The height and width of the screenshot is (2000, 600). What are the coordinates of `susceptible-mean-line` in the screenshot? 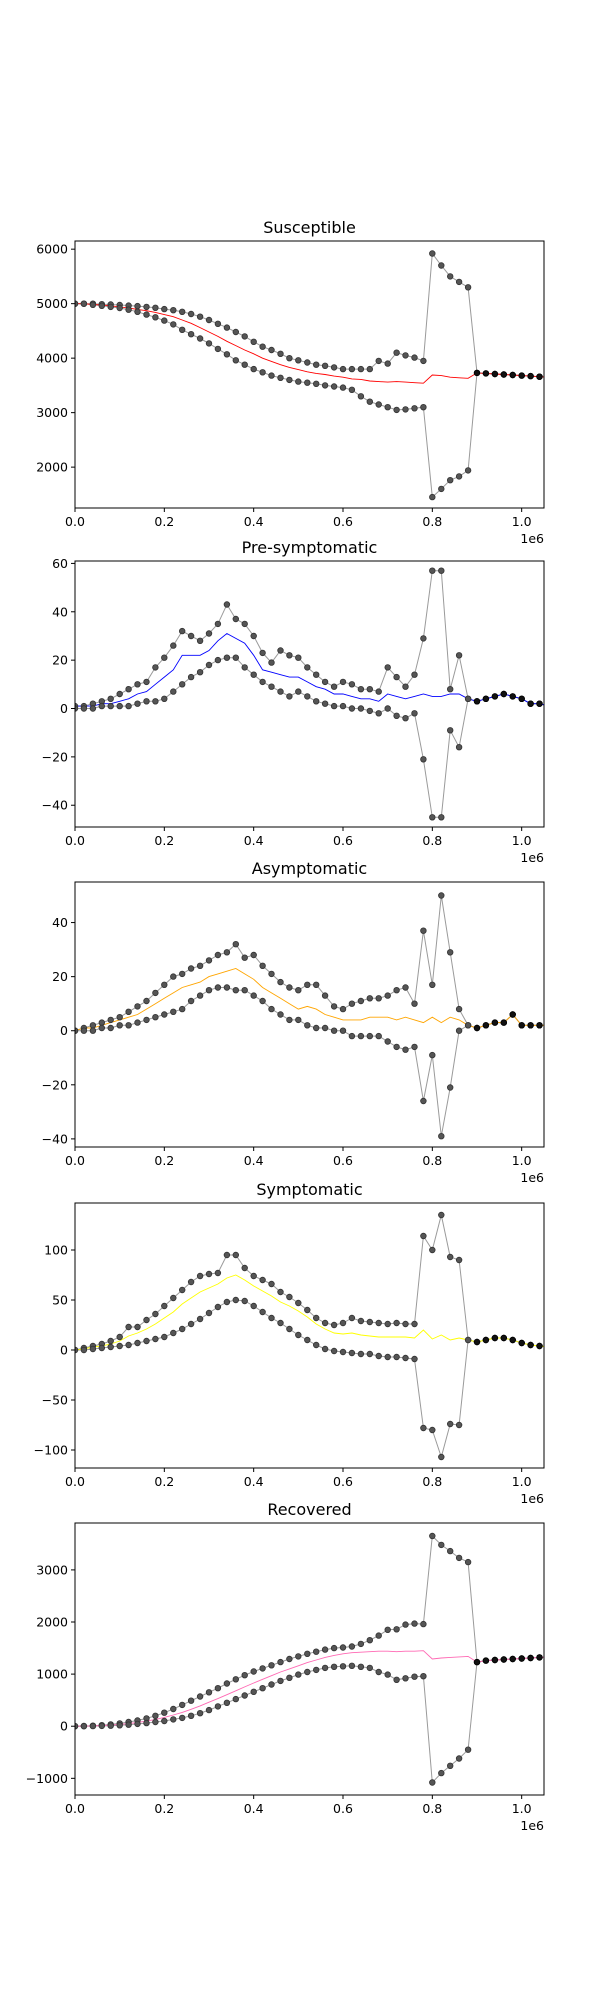 It's located at (309, 343).